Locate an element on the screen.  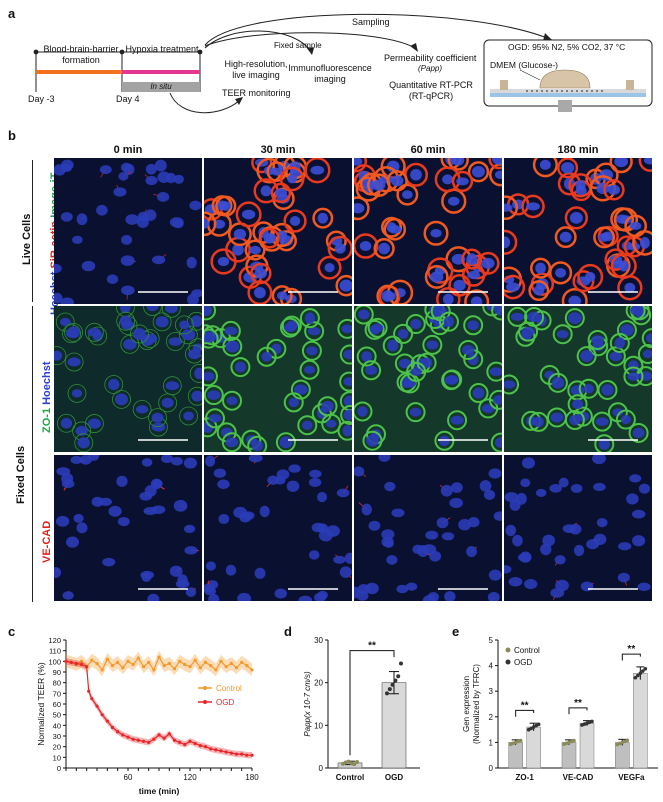
micrograph-r2-c2 is located at coordinates (278, 379).